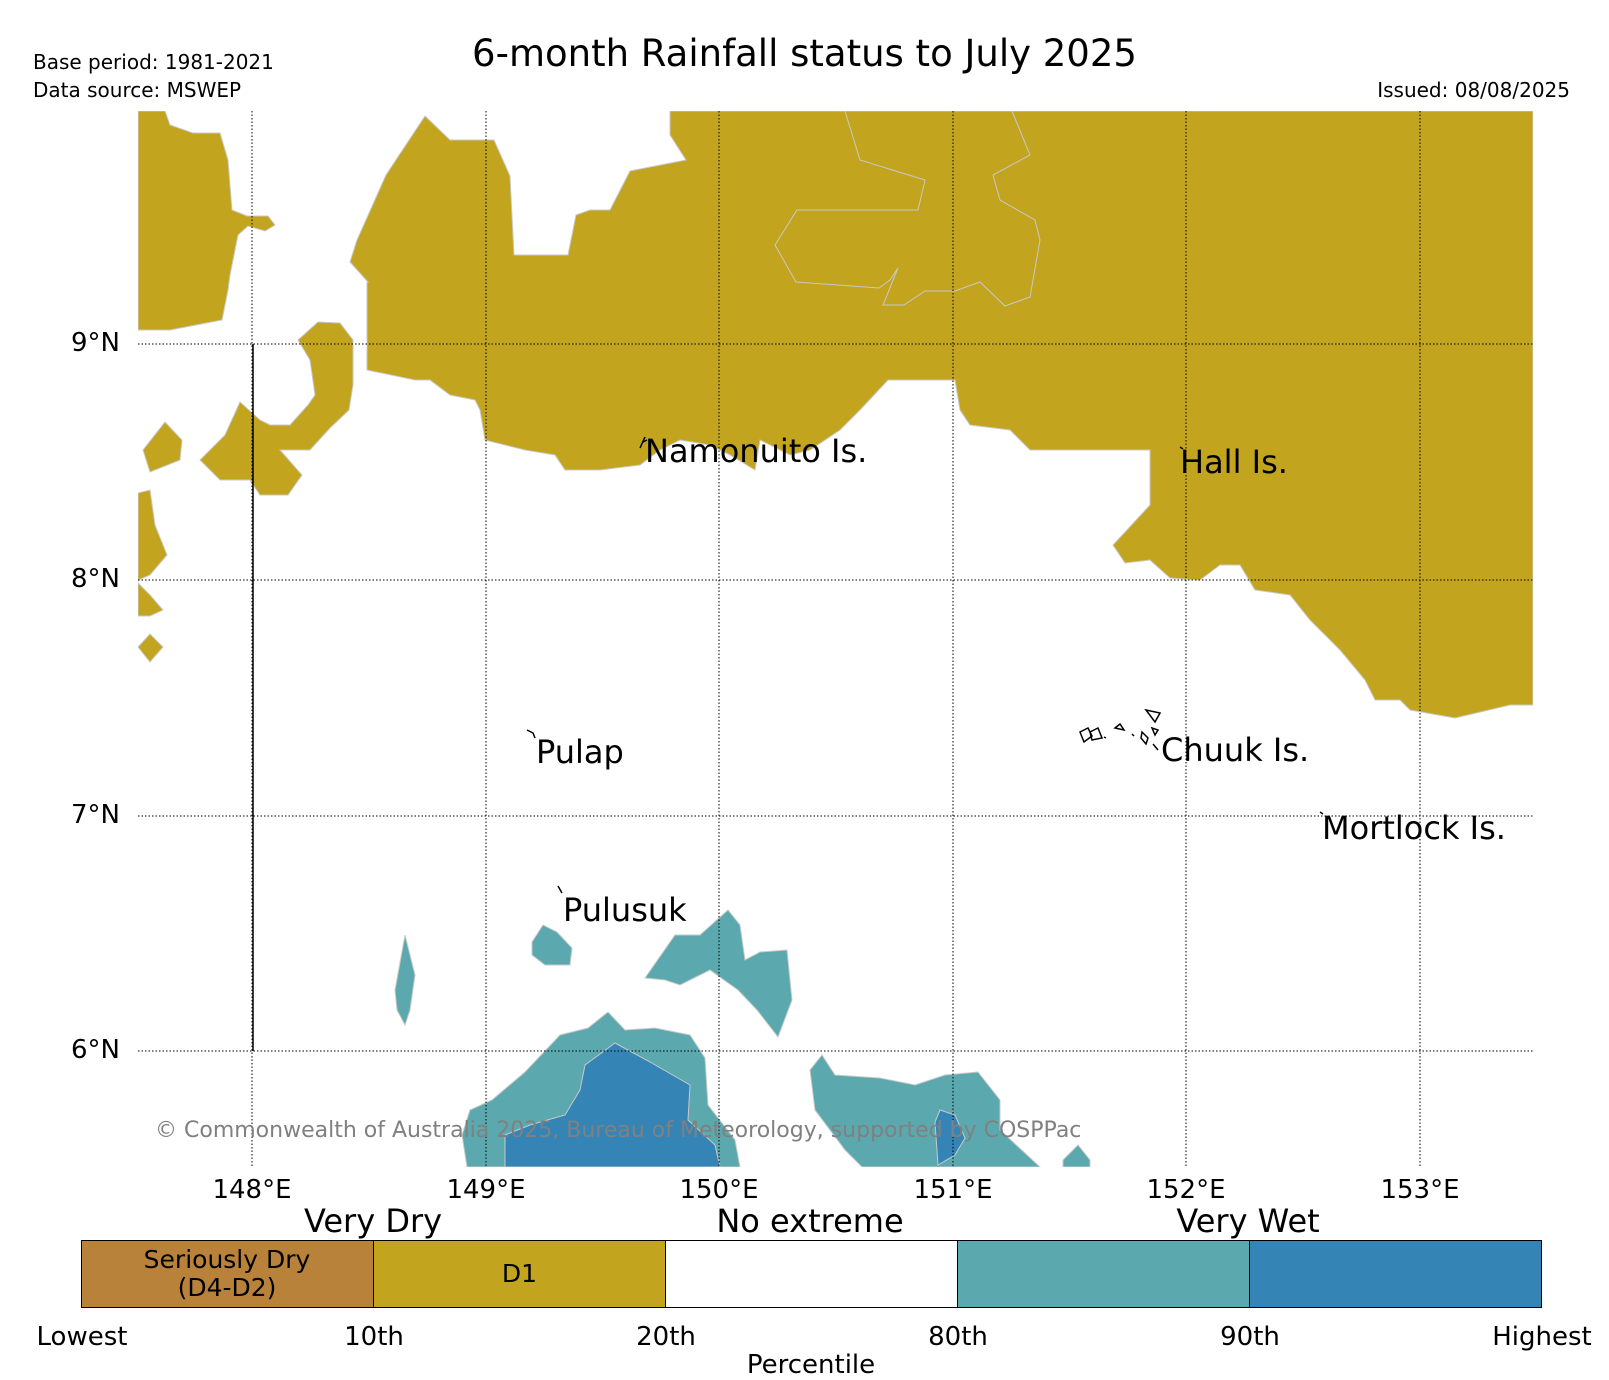 This screenshot has width=1609, height=1380. I want to click on d1-region-northwest, so click(207, 221).